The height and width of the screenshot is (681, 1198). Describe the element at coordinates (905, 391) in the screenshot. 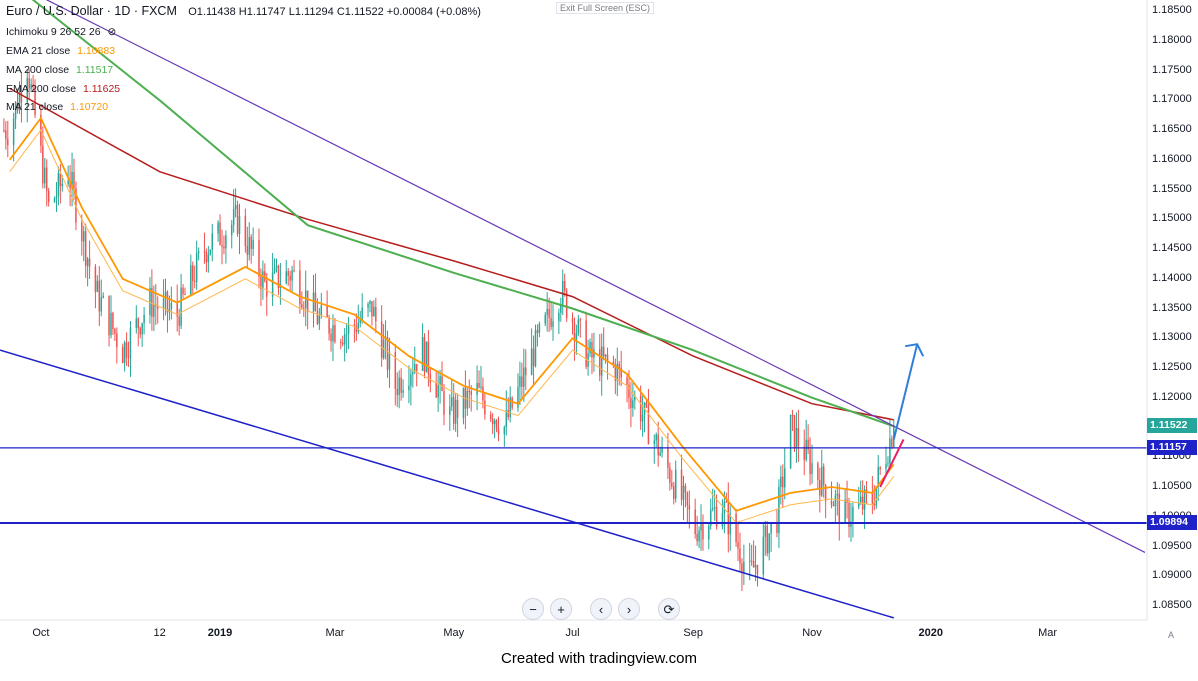

I see `projection-arrow` at that location.